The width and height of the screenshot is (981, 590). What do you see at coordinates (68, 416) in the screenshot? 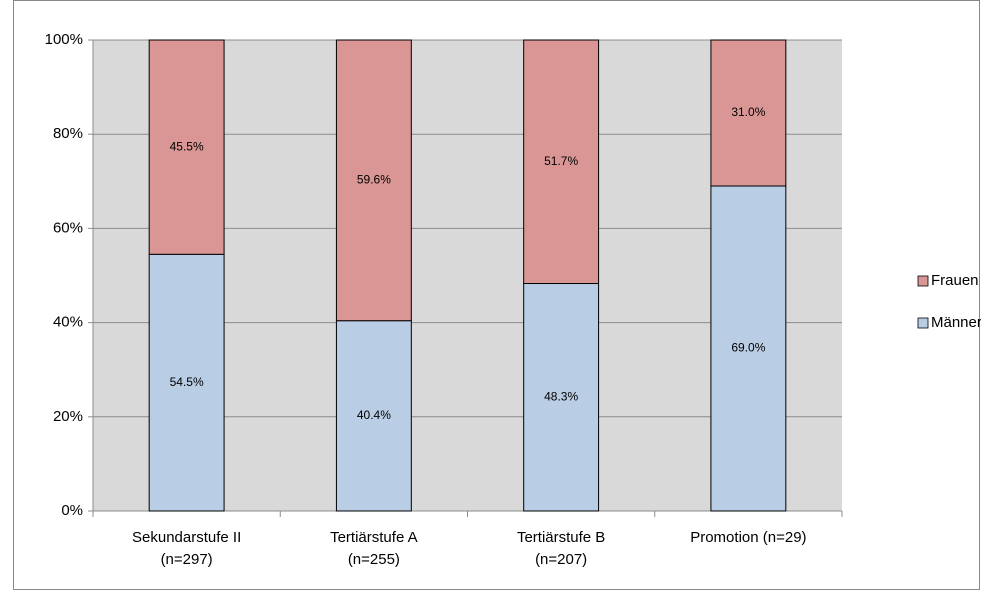
I see `y-tick-label: 20%` at bounding box center [68, 416].